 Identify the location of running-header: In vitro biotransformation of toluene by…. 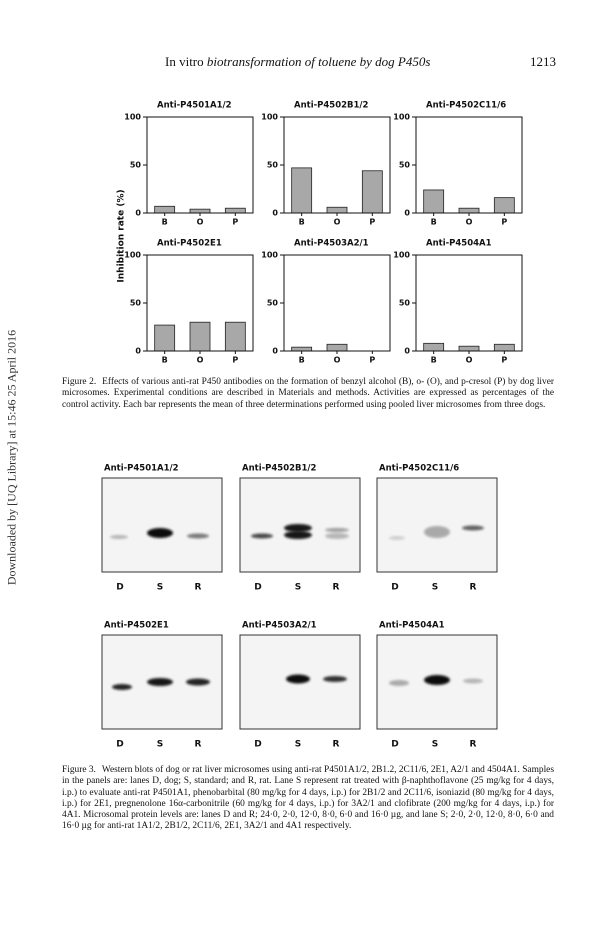
(297, 62).